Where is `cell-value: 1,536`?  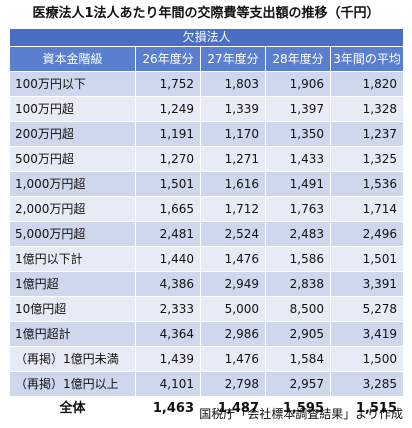
cell-value: 1,536 is located at coordinates (367, 184).